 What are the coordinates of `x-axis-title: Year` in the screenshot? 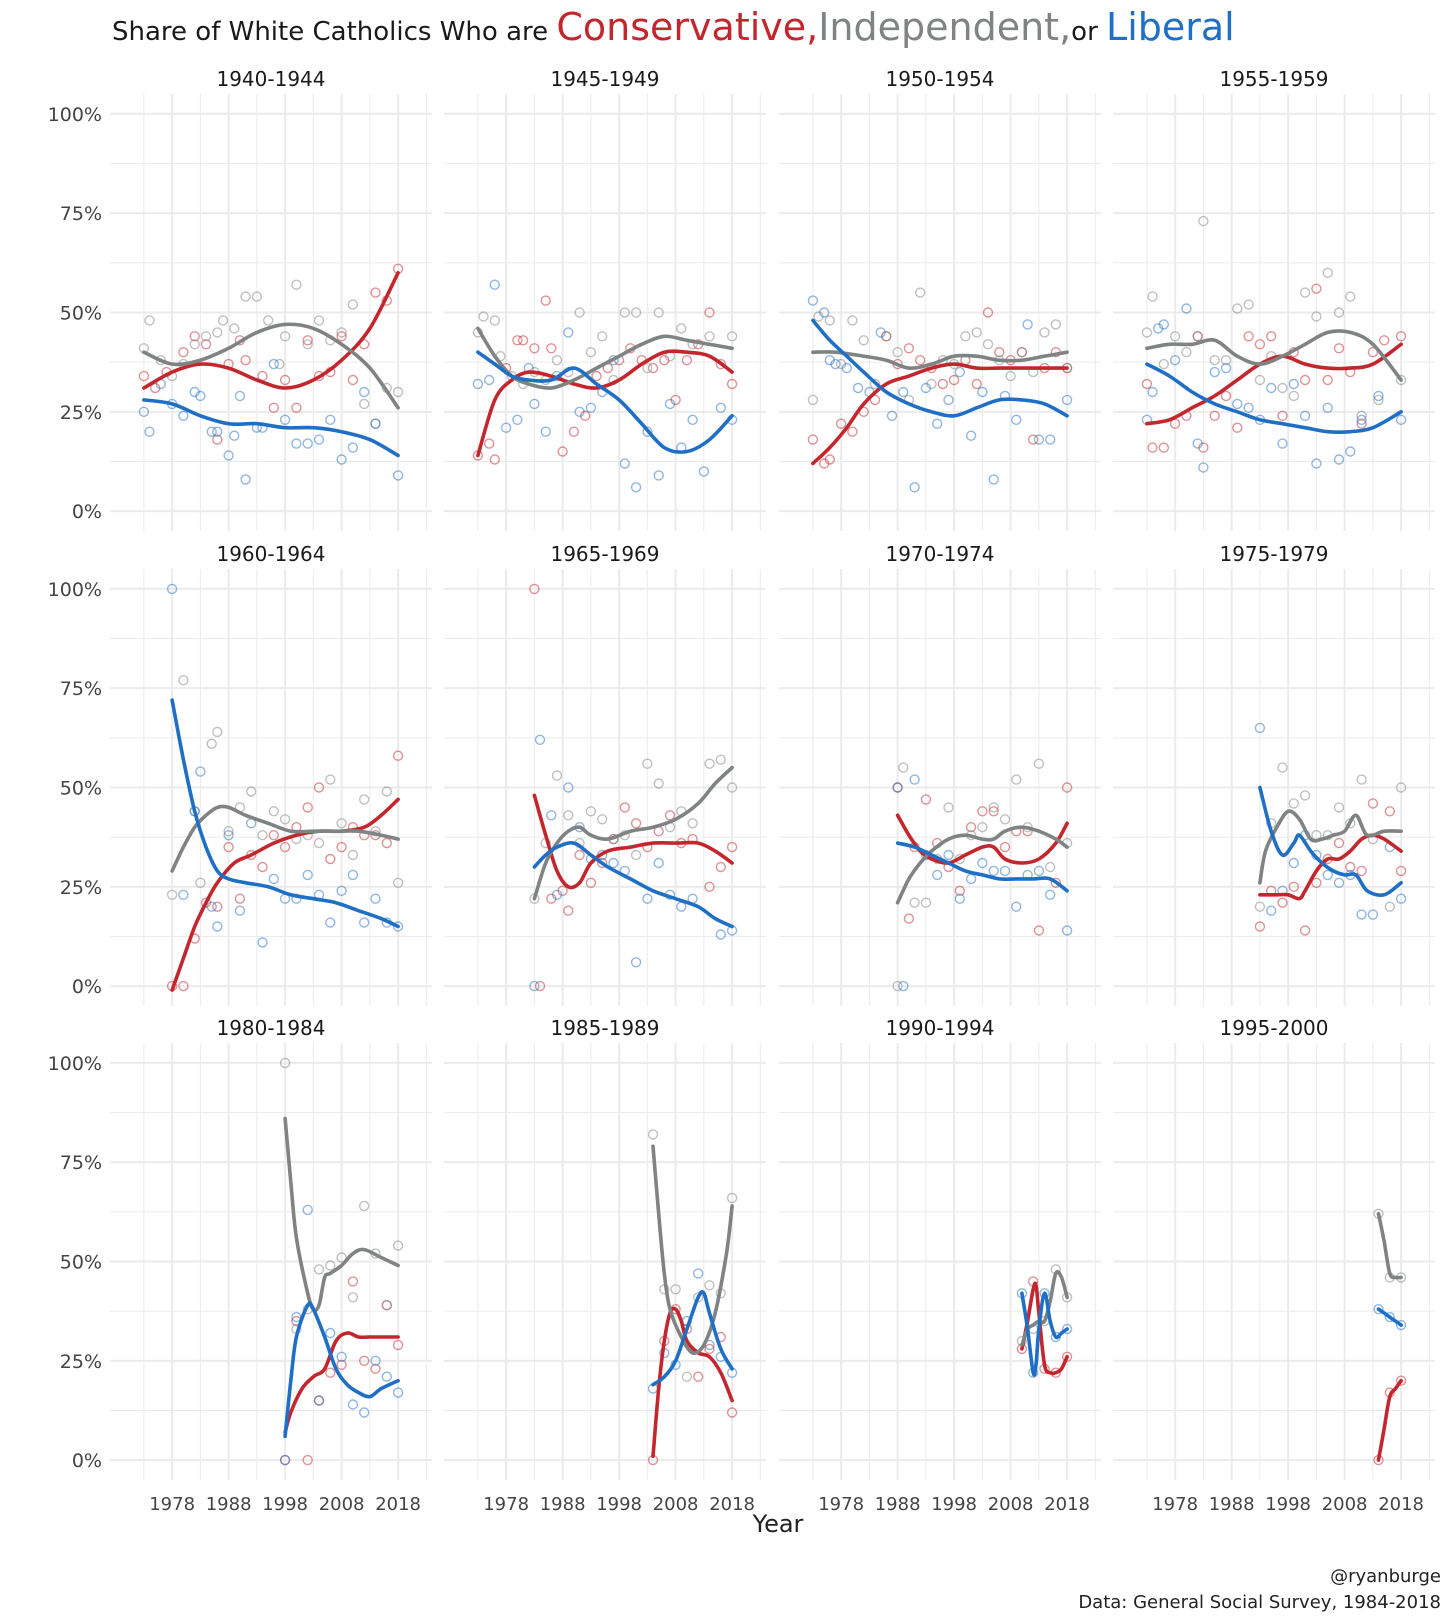 It's located at (778, 1524).